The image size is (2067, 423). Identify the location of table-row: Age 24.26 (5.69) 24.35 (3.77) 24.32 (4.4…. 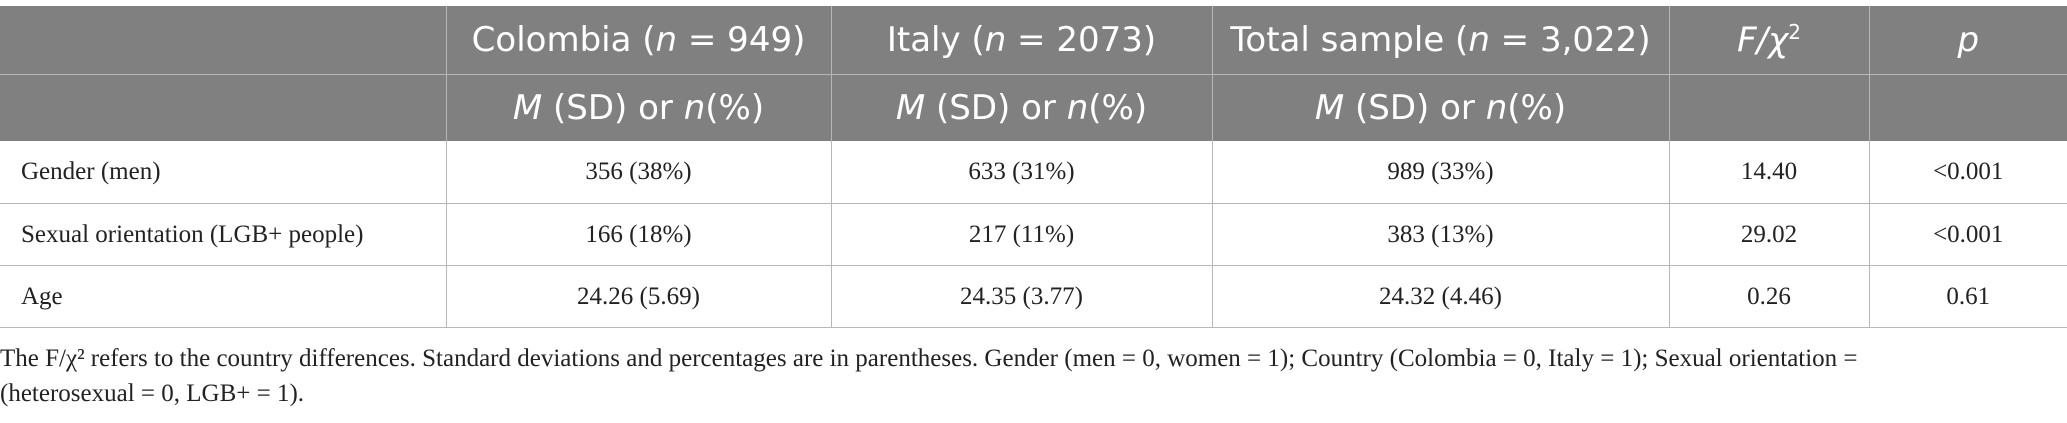
(1033, 296).